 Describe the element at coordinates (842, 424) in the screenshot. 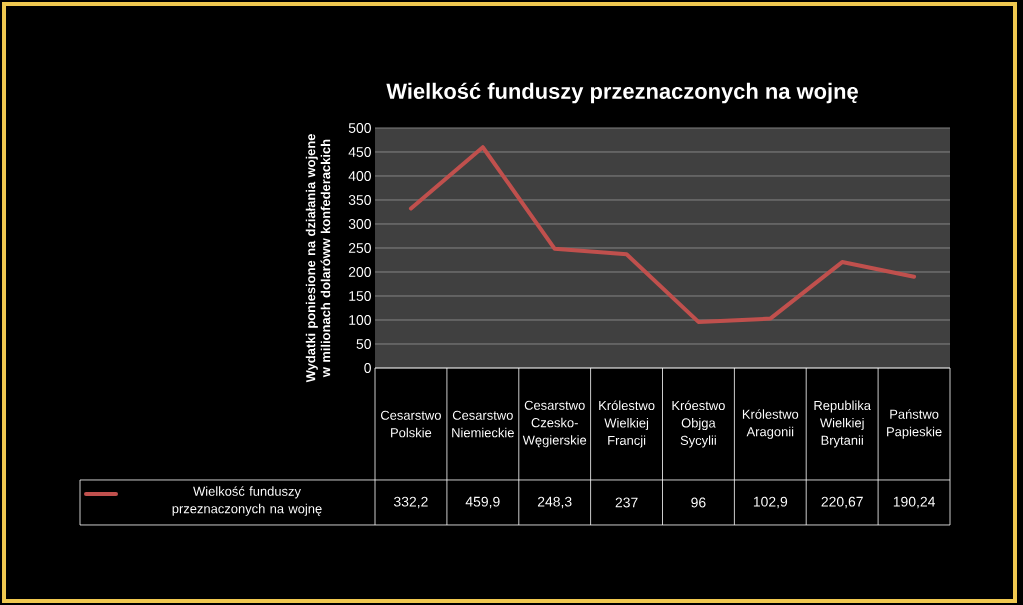

I see `x-tick-label: Republika Wielkiej Brytanii` at that location.